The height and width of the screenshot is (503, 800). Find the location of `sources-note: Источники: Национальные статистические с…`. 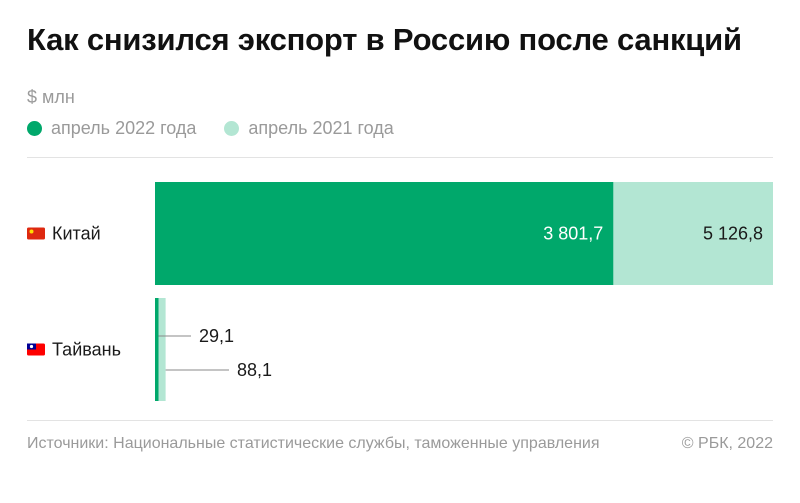

sources-note: Источники: Национальные статистические с… is located at coordinates (313, 443).